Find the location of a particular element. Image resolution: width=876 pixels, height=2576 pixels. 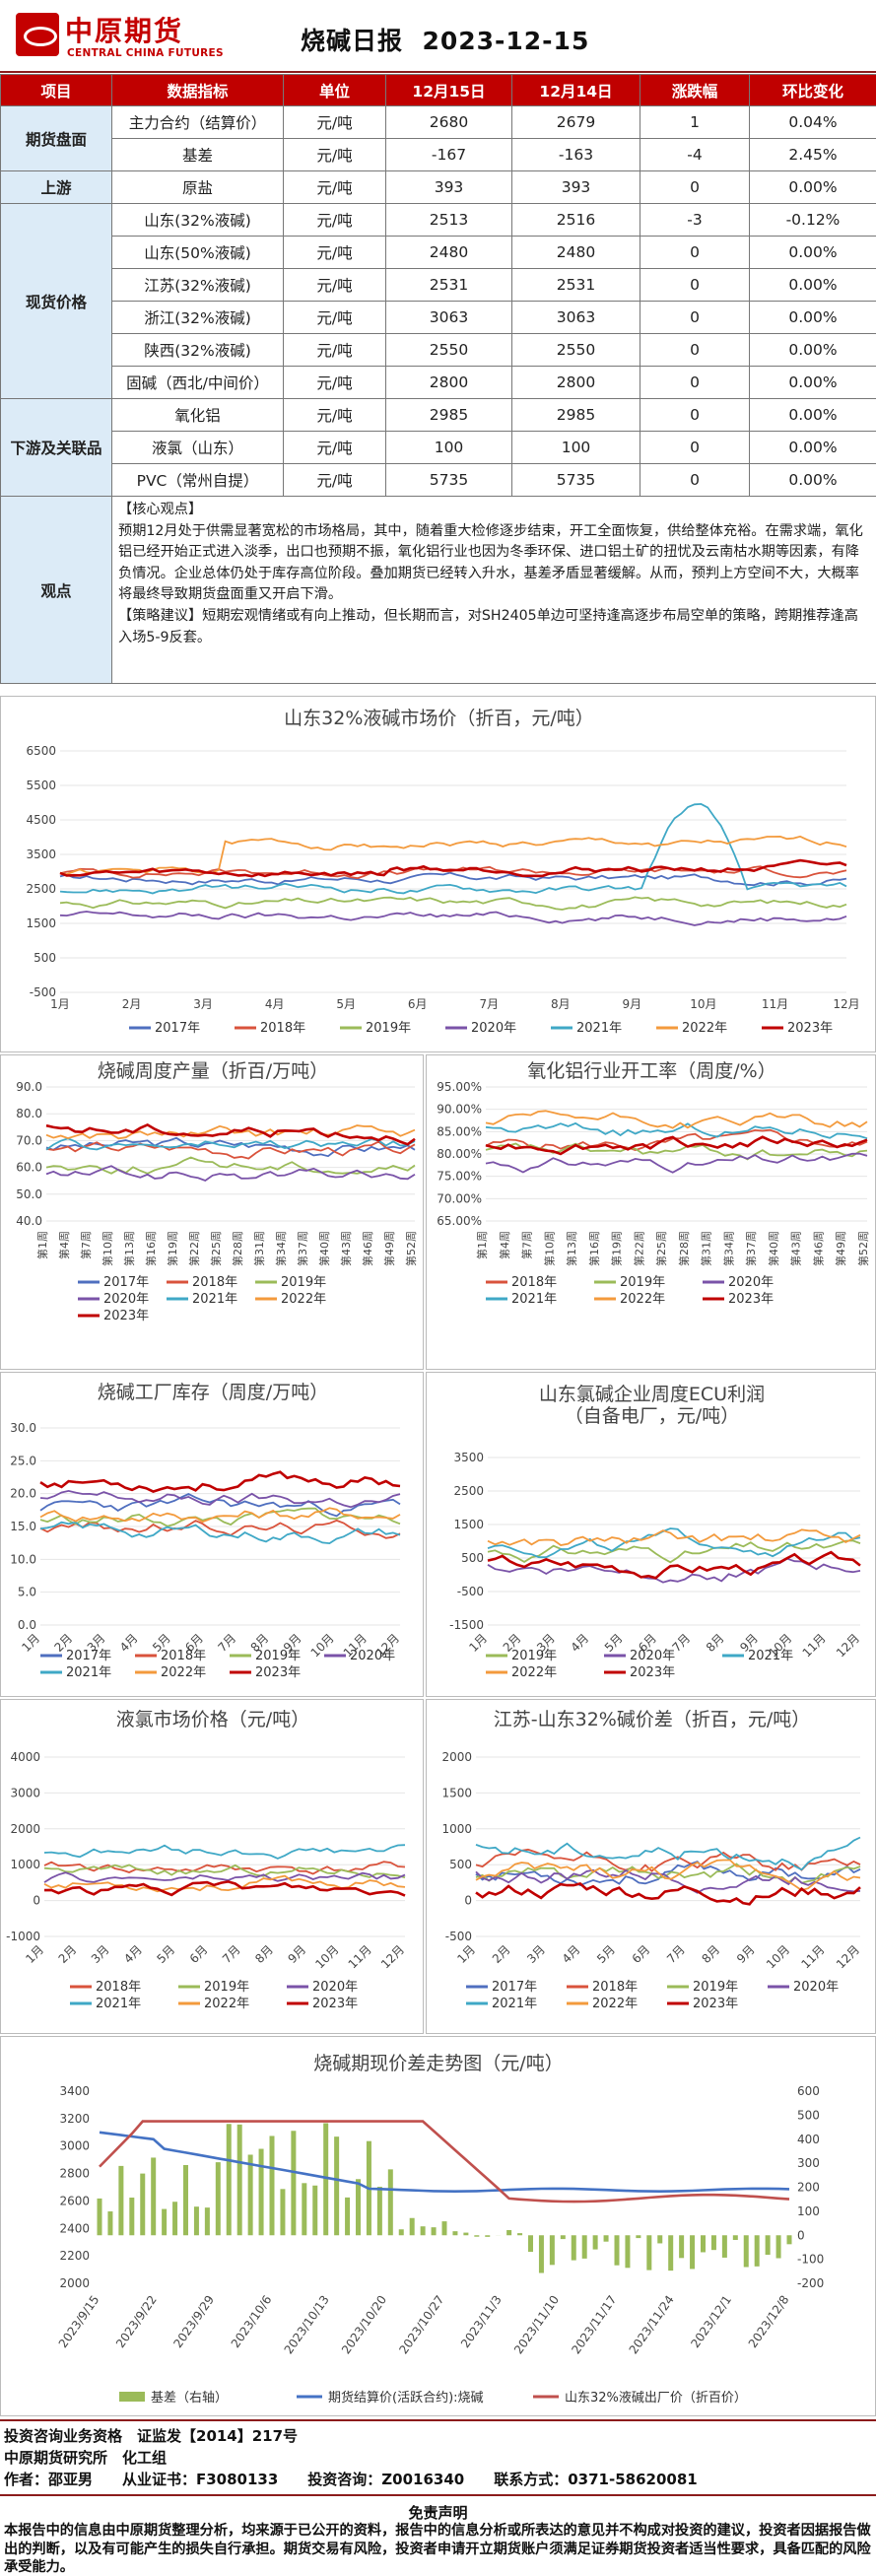

y-tick-label: -500 is located at coordinates (470, 1591).